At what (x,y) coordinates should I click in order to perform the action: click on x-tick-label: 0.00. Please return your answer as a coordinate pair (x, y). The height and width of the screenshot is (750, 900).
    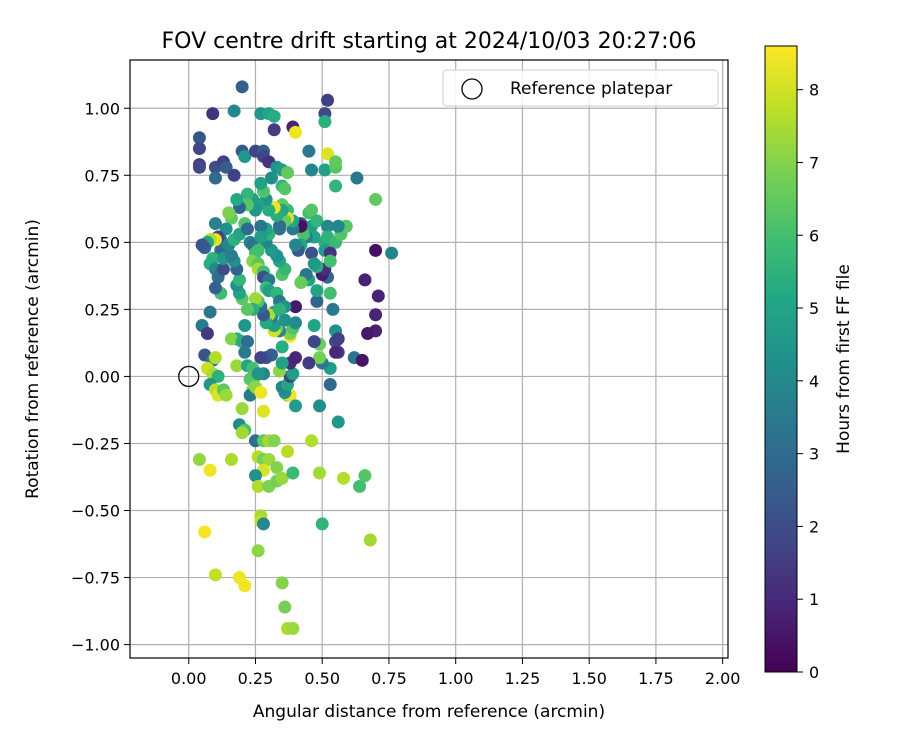
    Looking at the image, I should click on (189, 678).